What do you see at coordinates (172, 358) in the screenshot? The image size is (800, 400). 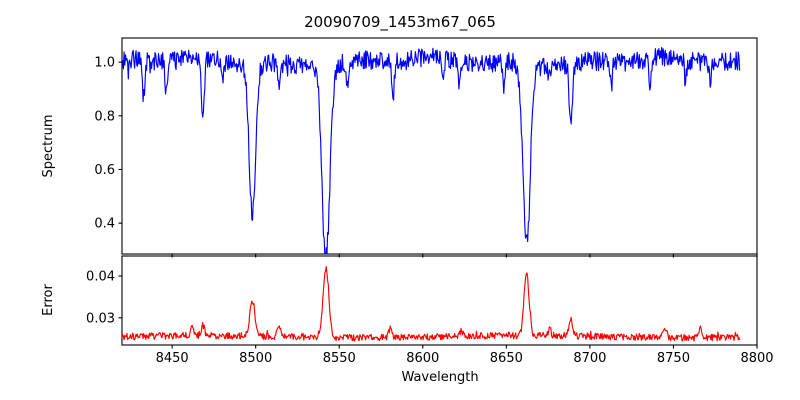 I see `x-tick-label: 8450` at bounding box center [172, 358].